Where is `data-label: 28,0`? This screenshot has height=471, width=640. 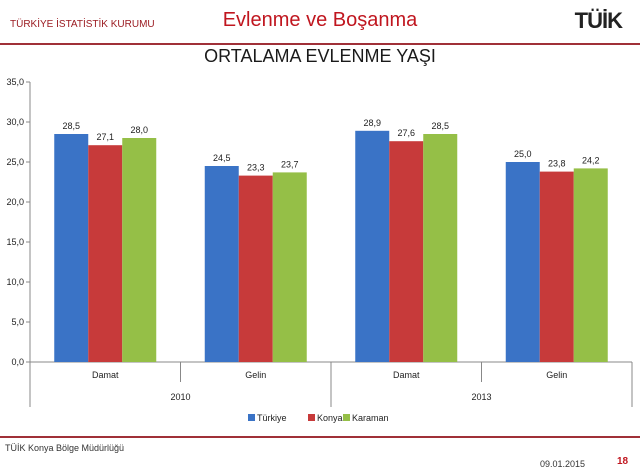
data-label: 28,0 is located at coordinates (139, 130).